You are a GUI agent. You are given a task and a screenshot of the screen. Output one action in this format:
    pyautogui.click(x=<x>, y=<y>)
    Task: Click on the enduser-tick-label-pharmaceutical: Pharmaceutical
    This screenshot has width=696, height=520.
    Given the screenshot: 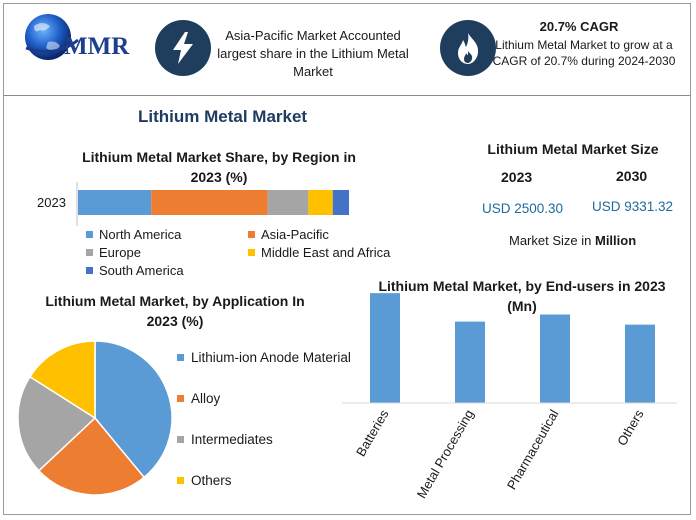 What is the action you would take?
    pyautogui.click(x=533, y=449)
    